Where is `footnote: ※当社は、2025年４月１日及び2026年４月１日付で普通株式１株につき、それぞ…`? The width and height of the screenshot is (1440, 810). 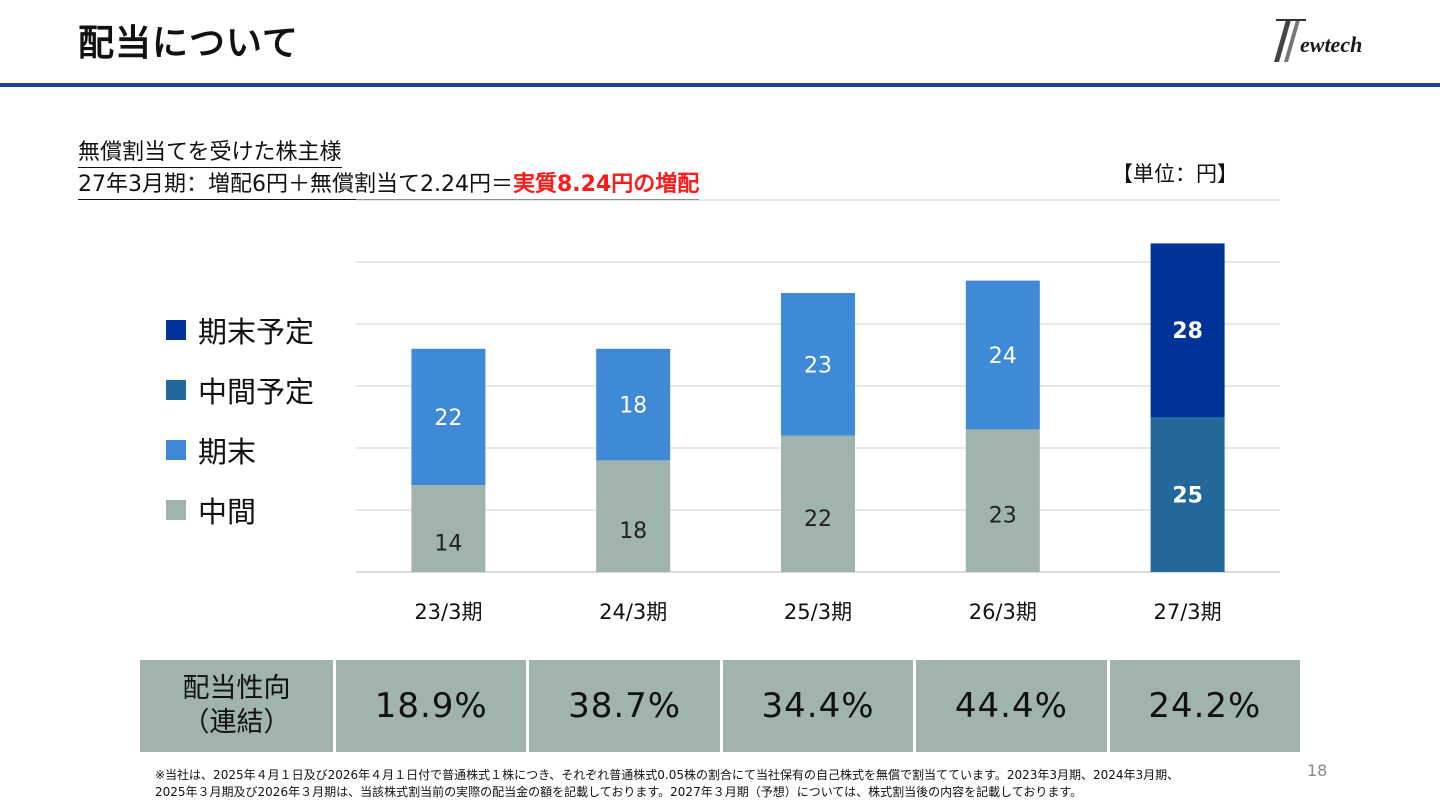 footnote: ※当社は、2025年４月１日及び2026年４月１日付で普通株式１株につき、それぞ… is located at coordinates (667, 784).